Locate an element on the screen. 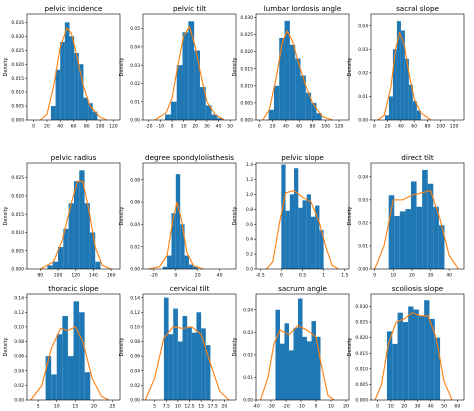 The width and height of the screenshot is (474, 411). x-tick-label: 17.5 is located at coordinates (213, 407).